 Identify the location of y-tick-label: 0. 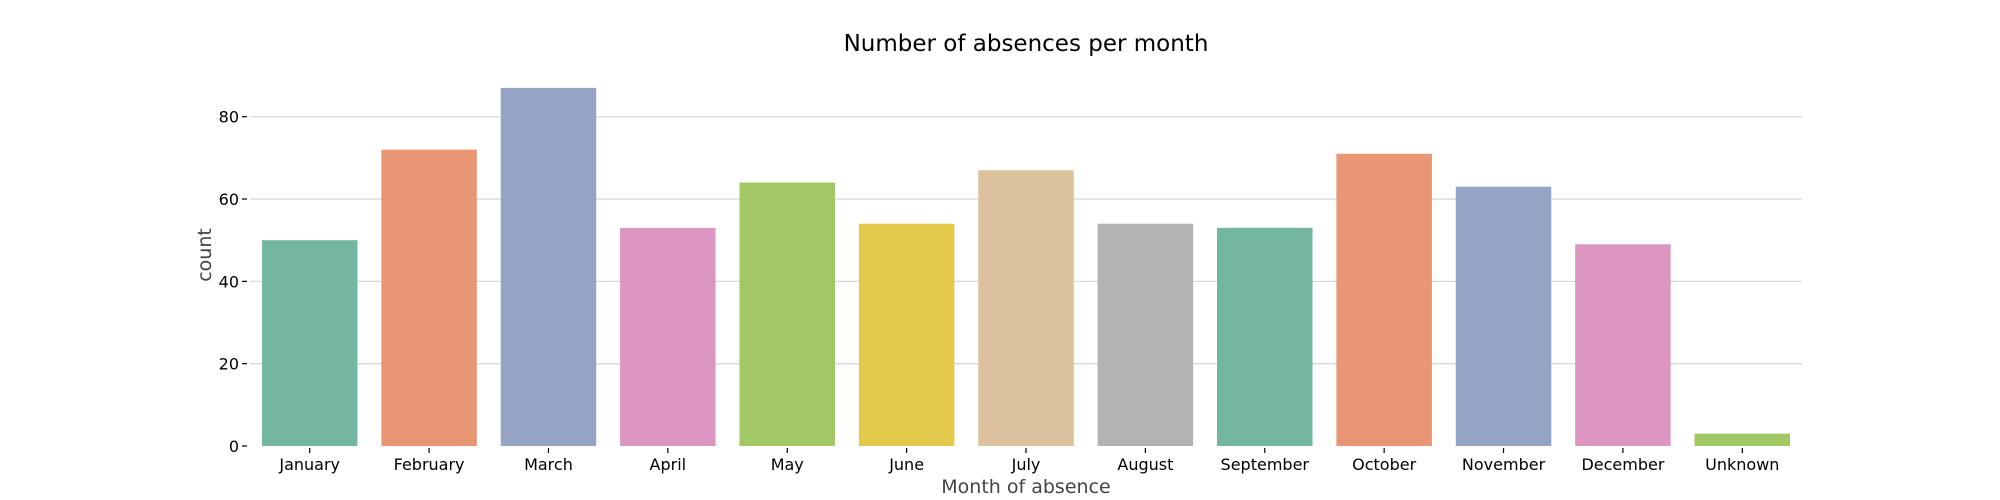
(234, 446).